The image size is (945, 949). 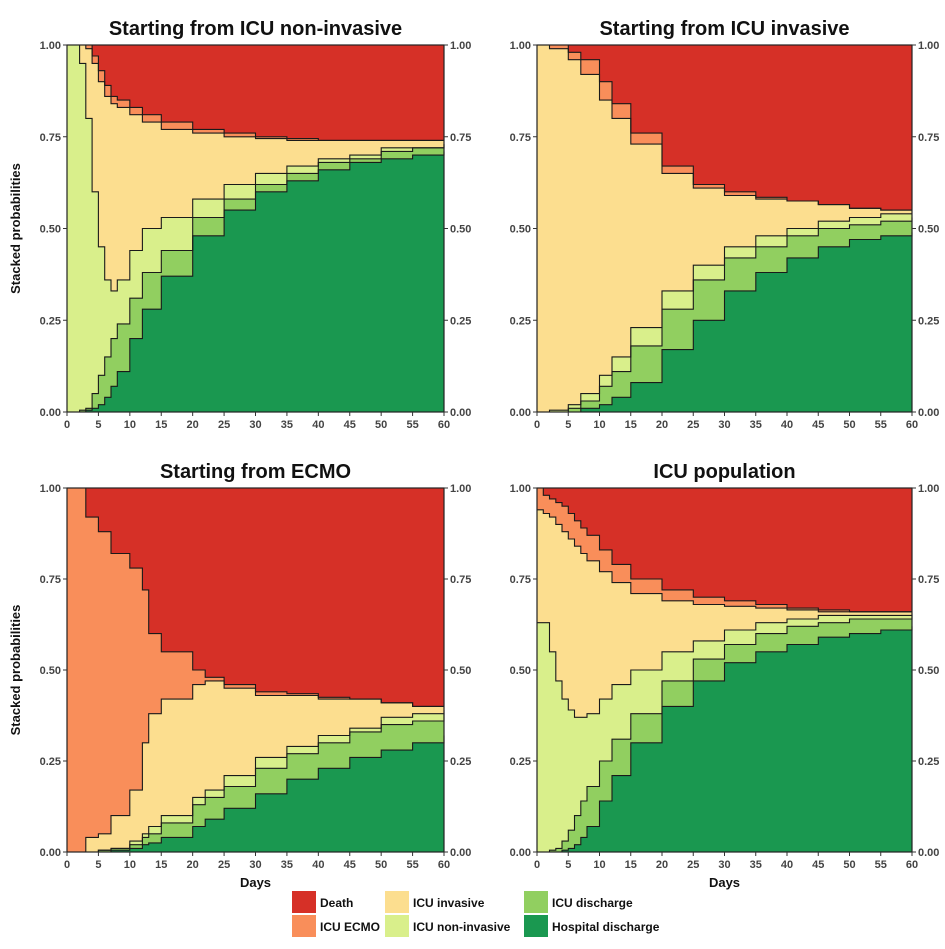 I want to click on panel-title: Starting from ECMO, so click(x=255, y=472).